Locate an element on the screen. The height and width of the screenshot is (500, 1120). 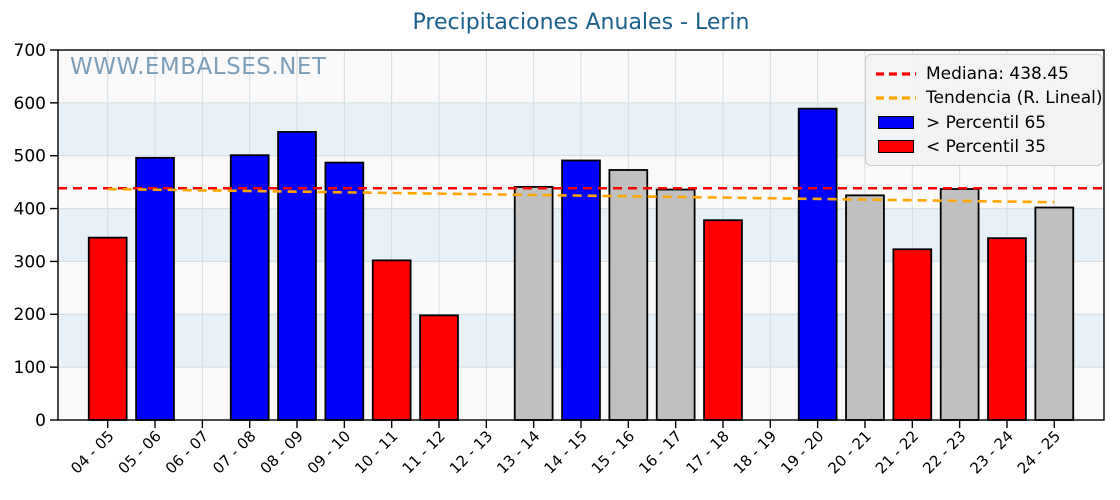
legend-item-label: Mediana: 438.45 is located at coordinates (997, 74).